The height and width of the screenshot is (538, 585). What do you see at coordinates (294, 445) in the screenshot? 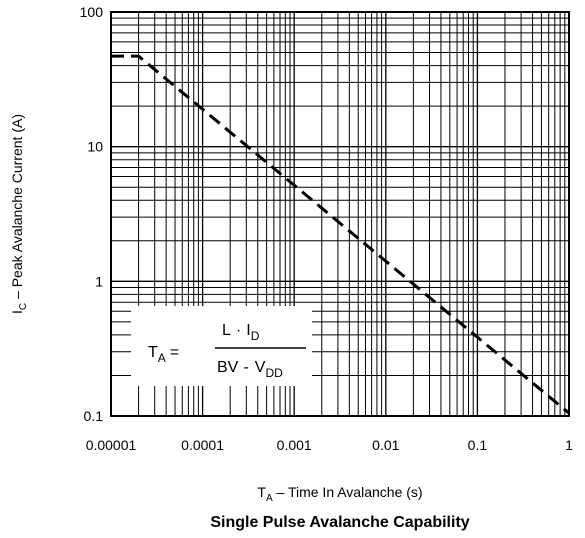
I see `x-tick-label: 0.001` at bounding box center [294, 445].